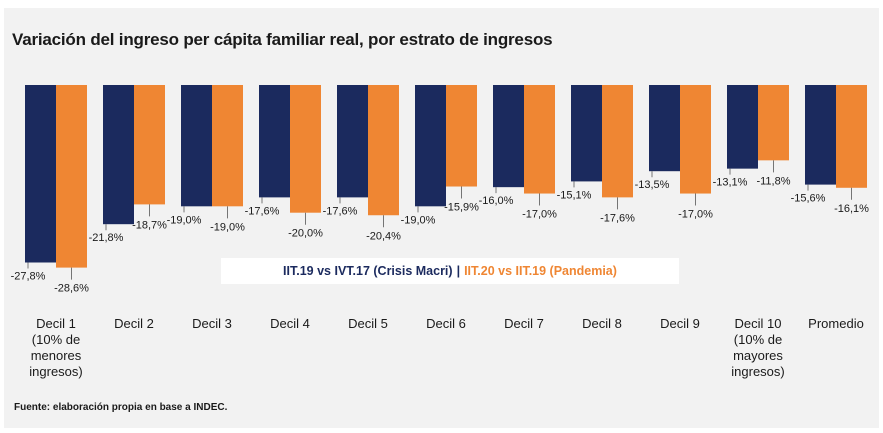  What do you see at coordinates (602, 323) in the screenshot?
I see `category-label-8: Decil 8` at bounding box center [602, 323].